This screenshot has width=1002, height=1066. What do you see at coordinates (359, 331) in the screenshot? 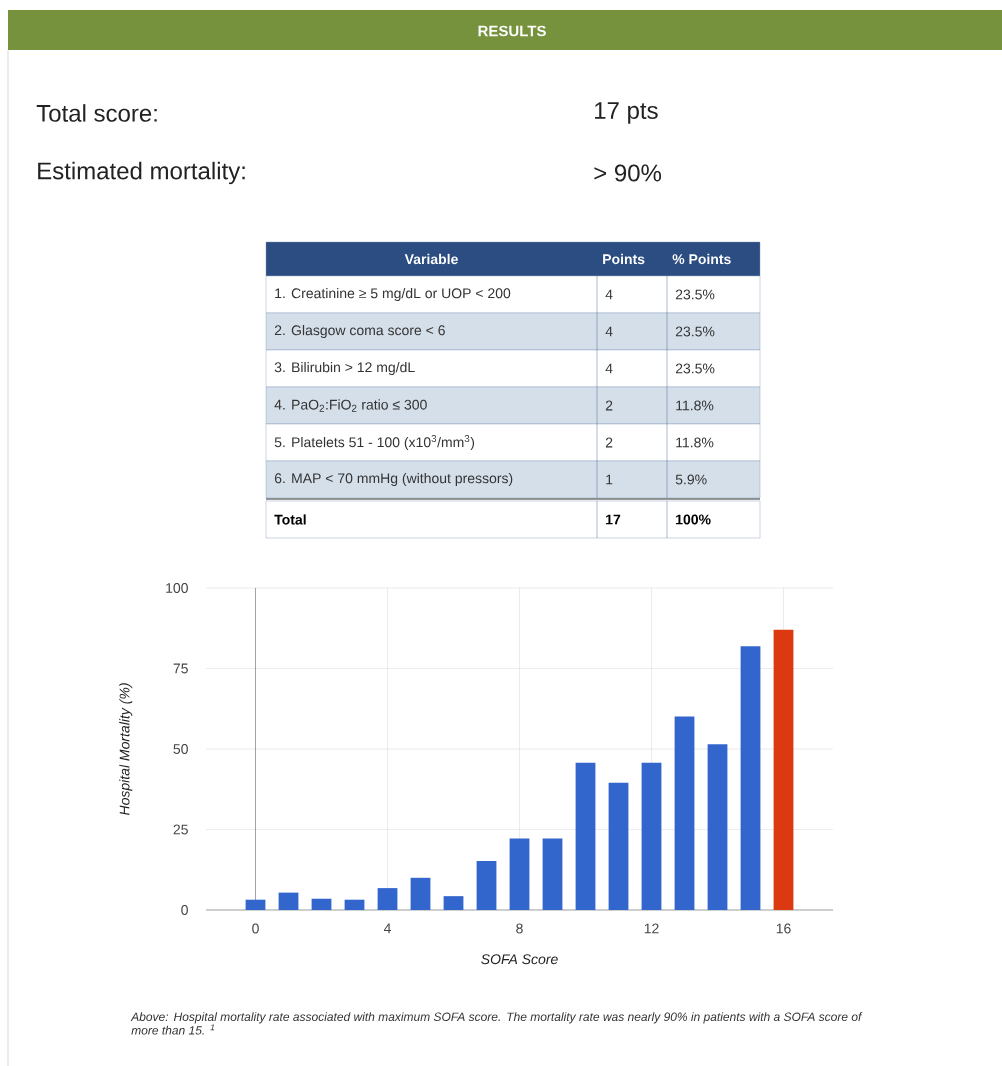
I see `text: 2. Glasgow coma score < 6` at bounding box center [359, 331].